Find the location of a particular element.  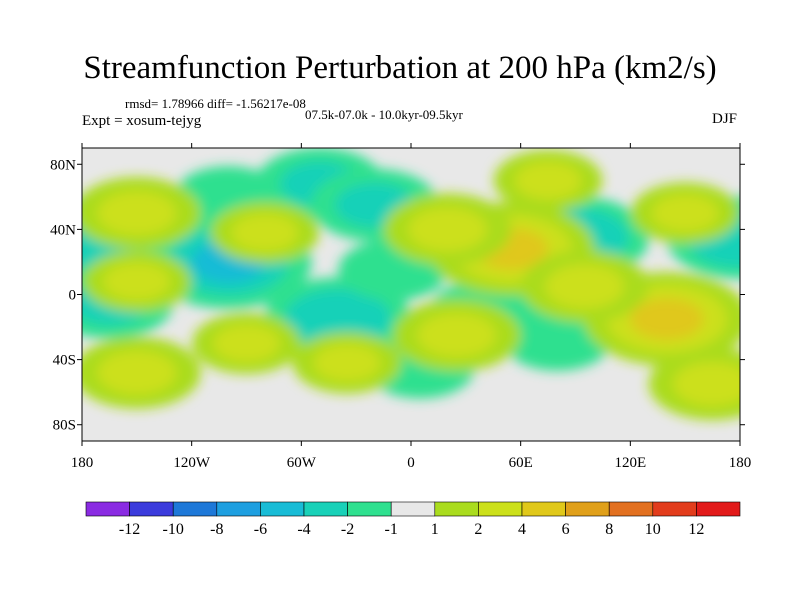

colorbar-label: -10 is located at coordinates (173, 529).